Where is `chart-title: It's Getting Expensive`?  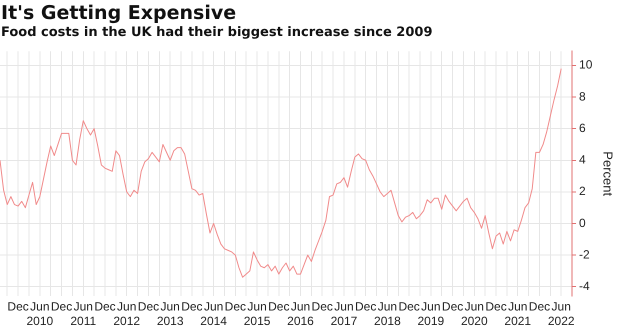 chart-title: It's Getting Expensive is located at coordinates (119, 13).